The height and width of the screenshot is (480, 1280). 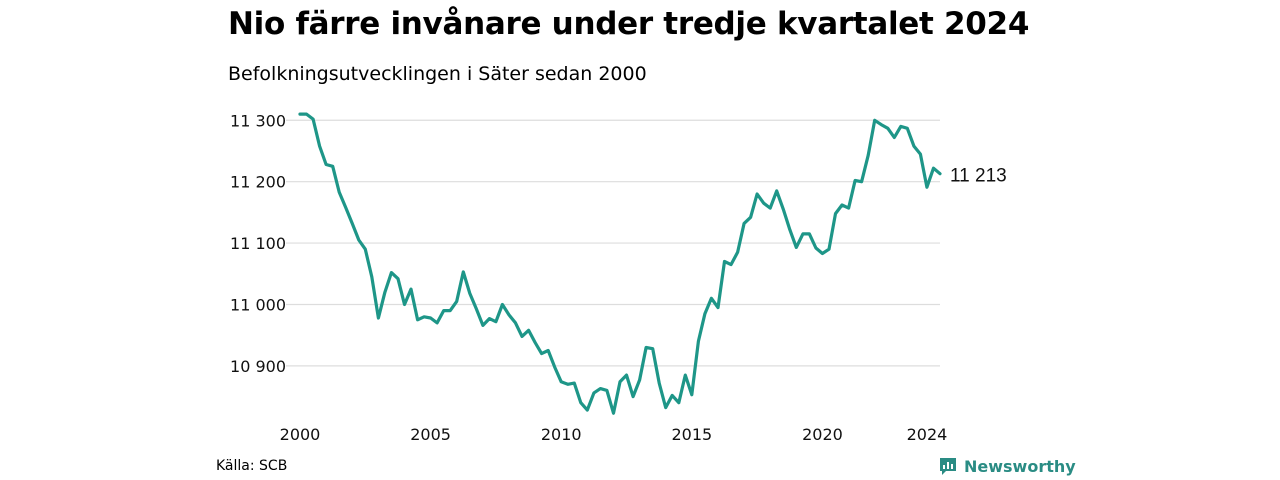 I want to click on x-tick-label: 2015, so click(x=691, y=434).